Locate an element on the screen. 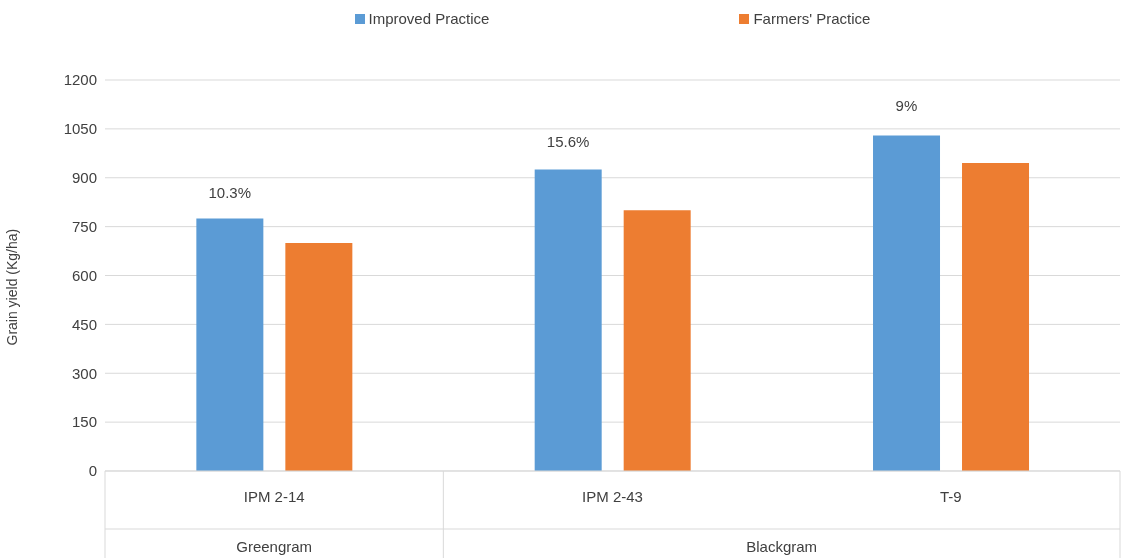 This screenshot has height=558, width=1133. y-tick-label: 600 is located at coordinates (84, 275).